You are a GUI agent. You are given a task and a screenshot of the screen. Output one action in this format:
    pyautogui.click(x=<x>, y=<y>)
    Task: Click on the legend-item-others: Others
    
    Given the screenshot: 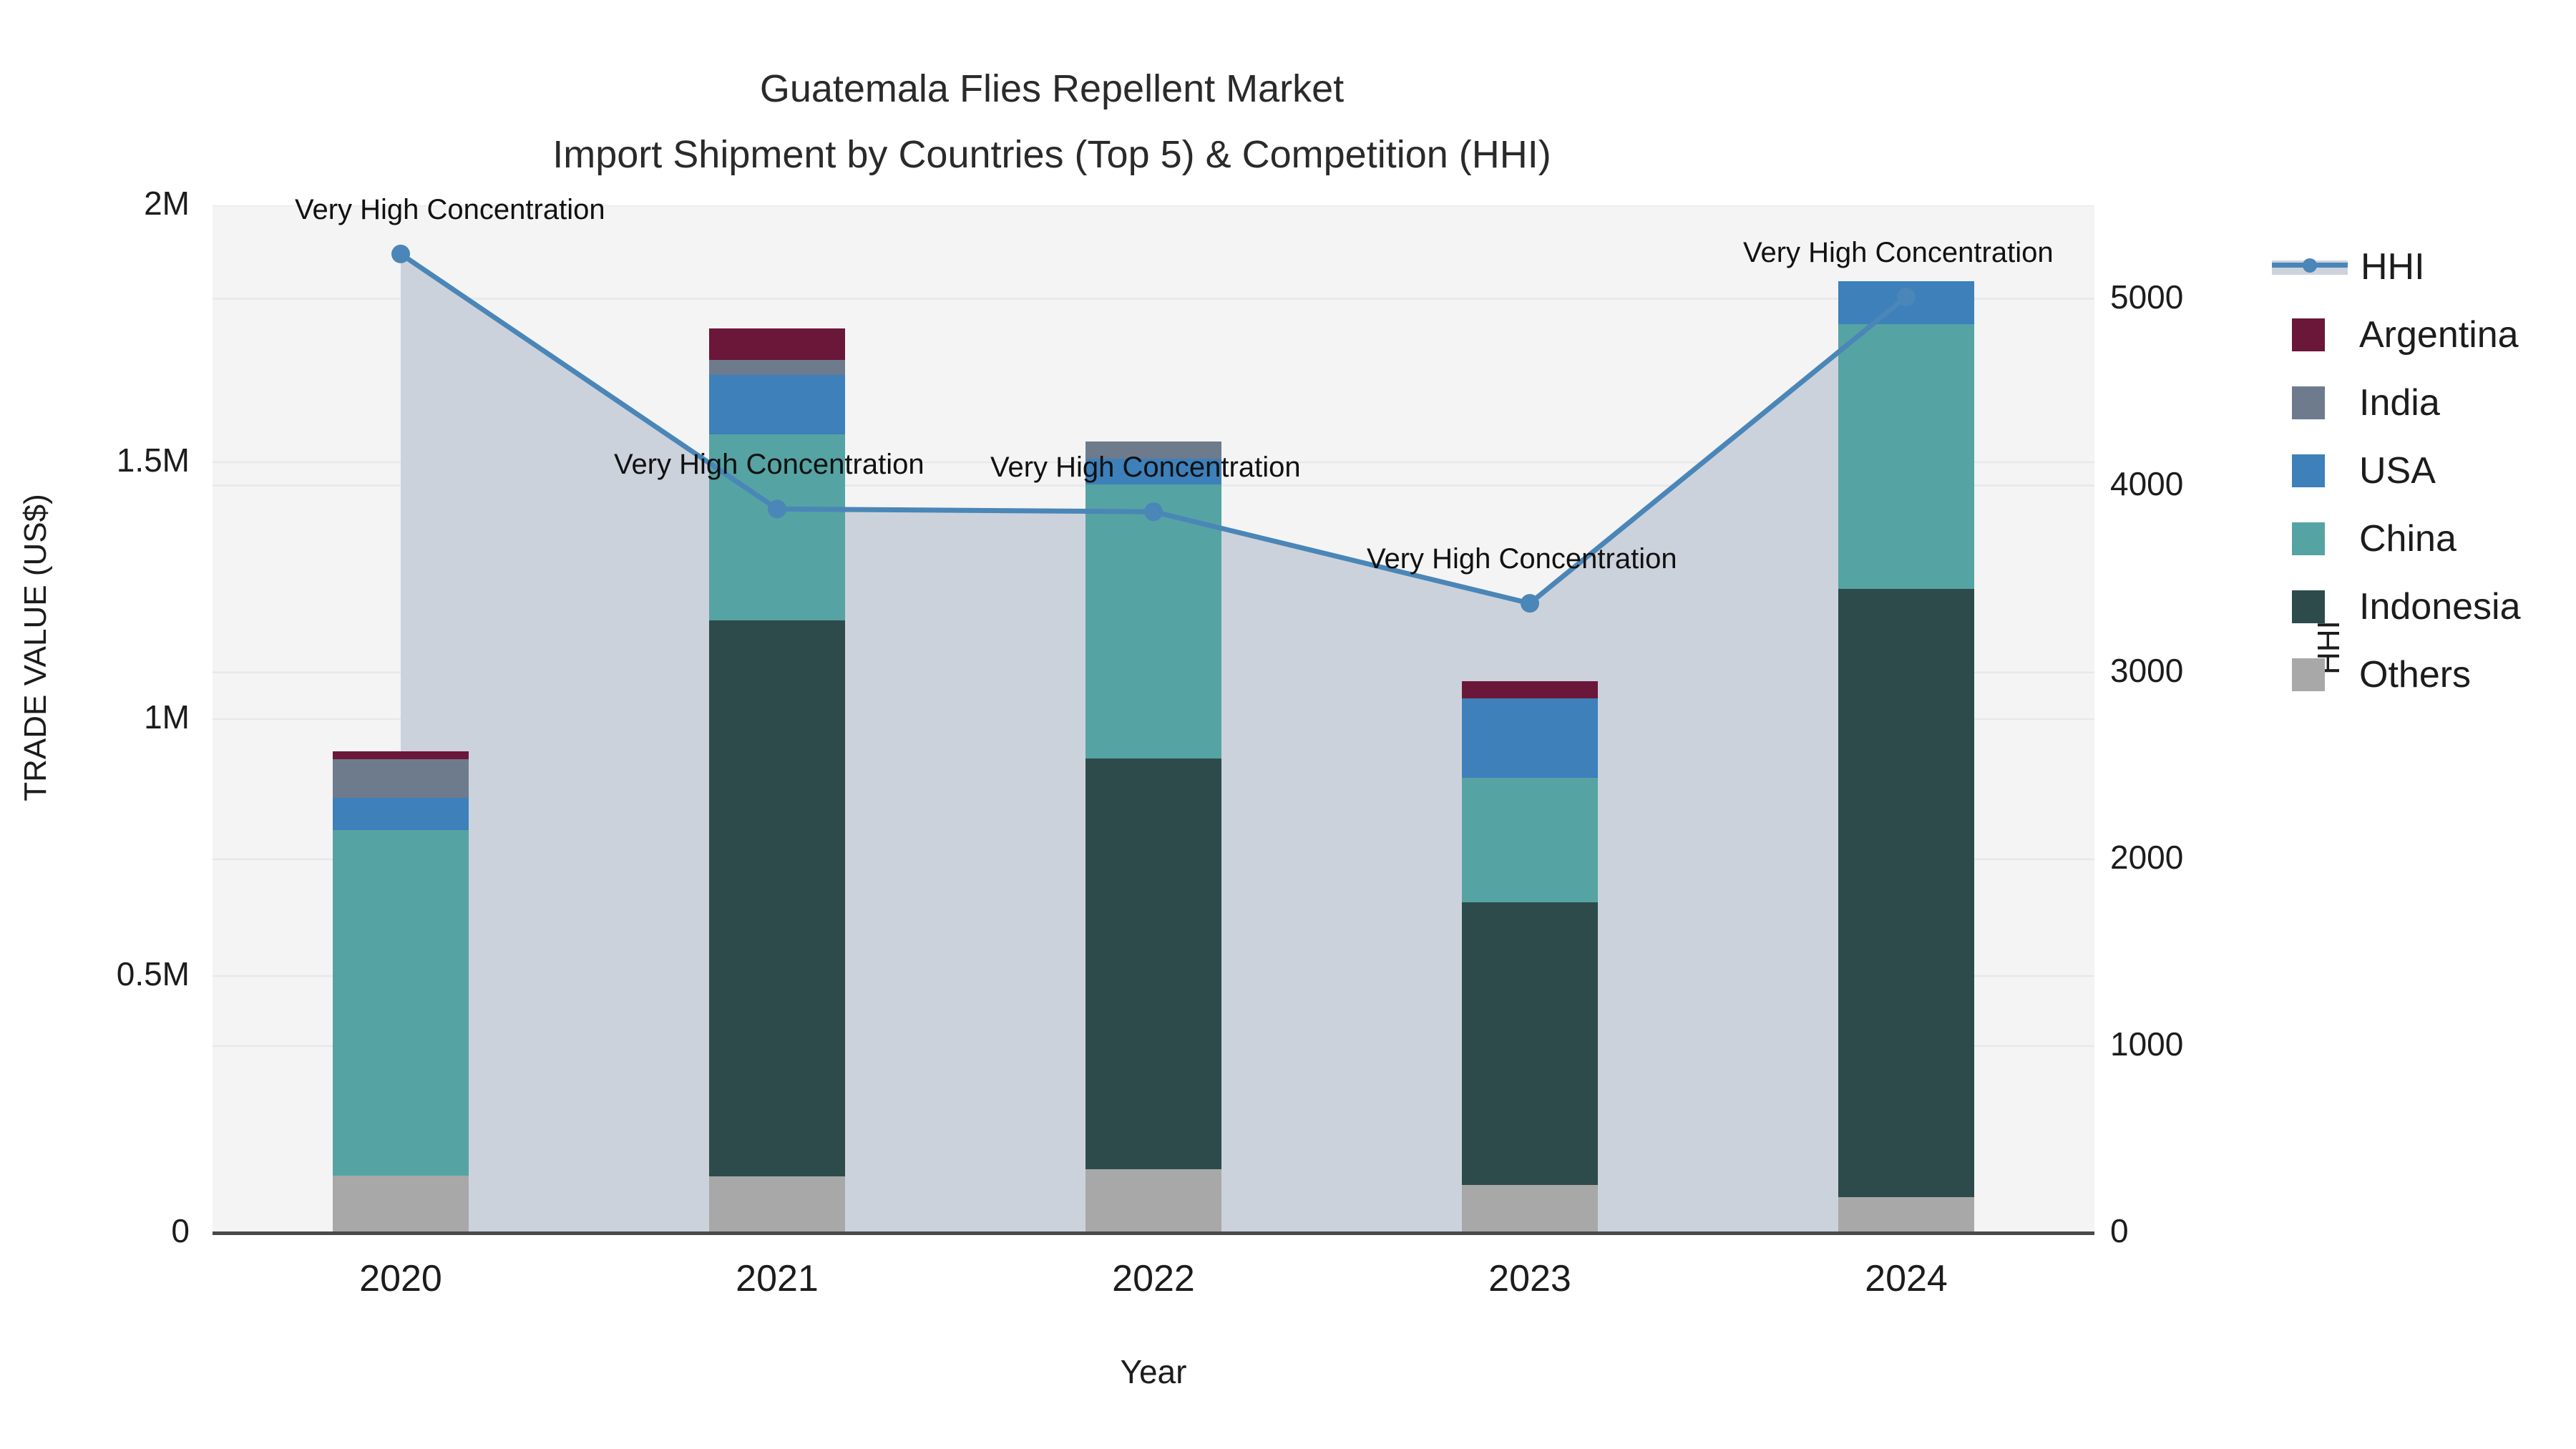 What is the action you would take?
    pyautogui.click(x=2422, y=674)
    